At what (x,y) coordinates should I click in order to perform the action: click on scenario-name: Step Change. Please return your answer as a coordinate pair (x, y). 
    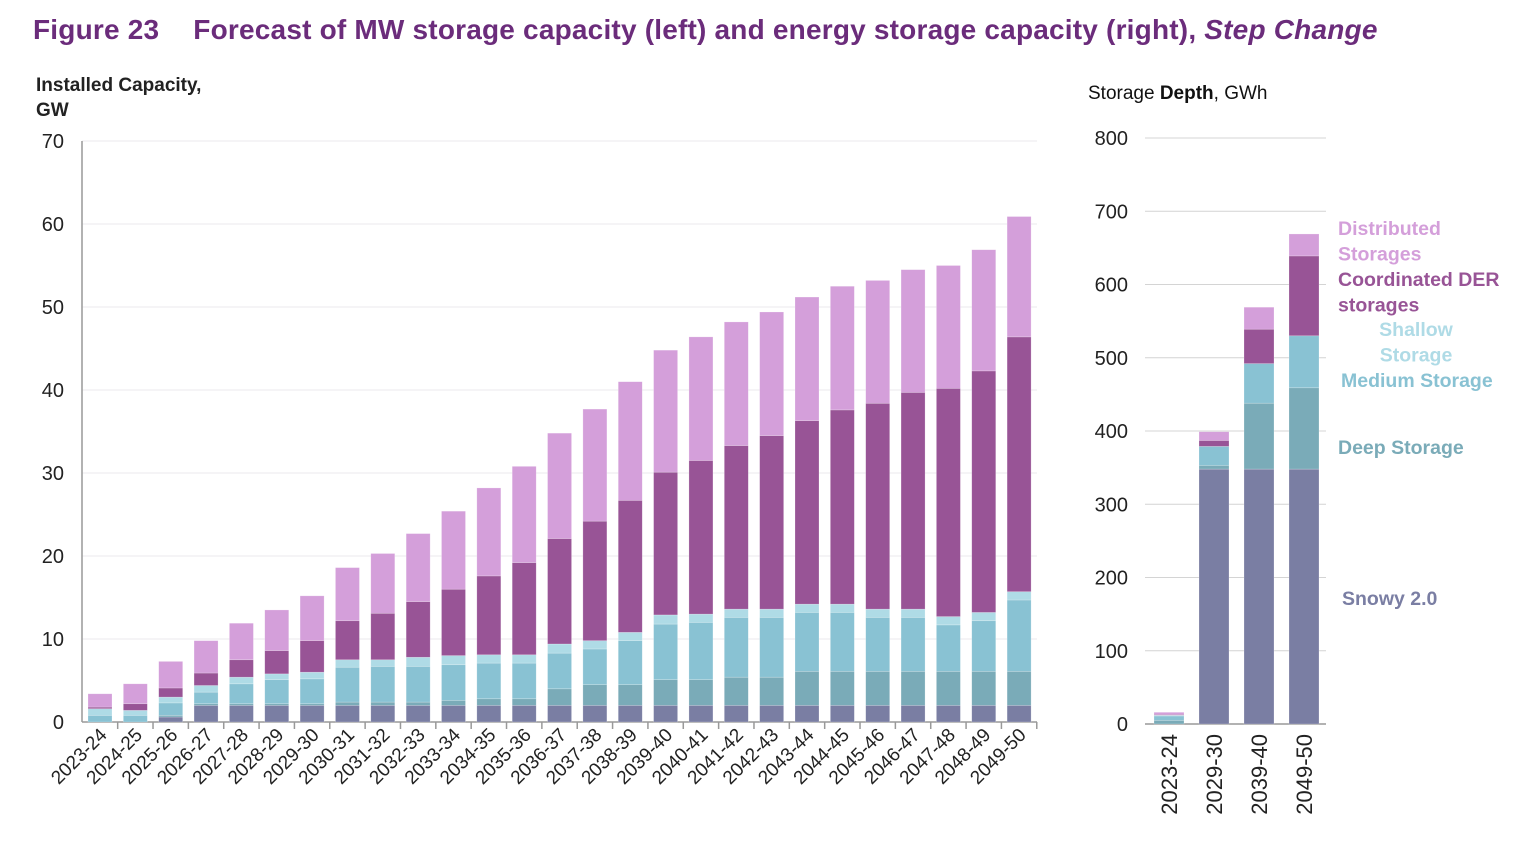
    Looking at the image, I should click on (1291, 29).